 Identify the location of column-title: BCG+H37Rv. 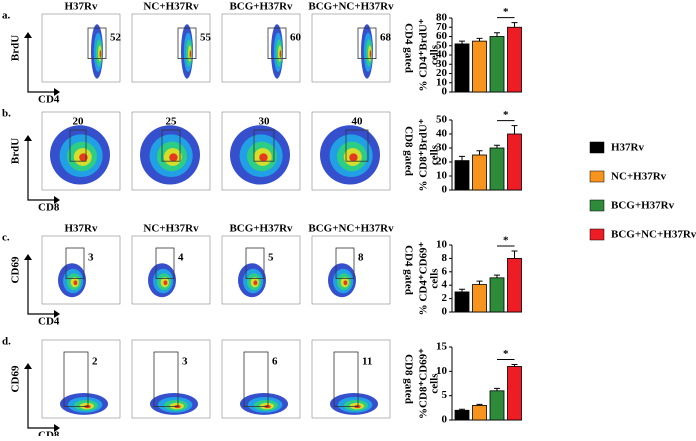
(261, 7).